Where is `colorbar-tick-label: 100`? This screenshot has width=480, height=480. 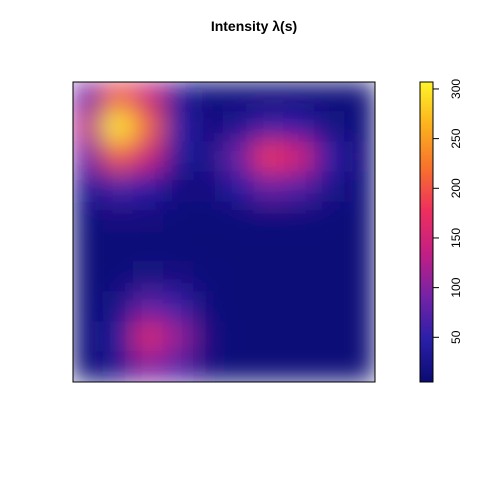 colorbar-tick-label: 100 is located at coordinates (456, 287).